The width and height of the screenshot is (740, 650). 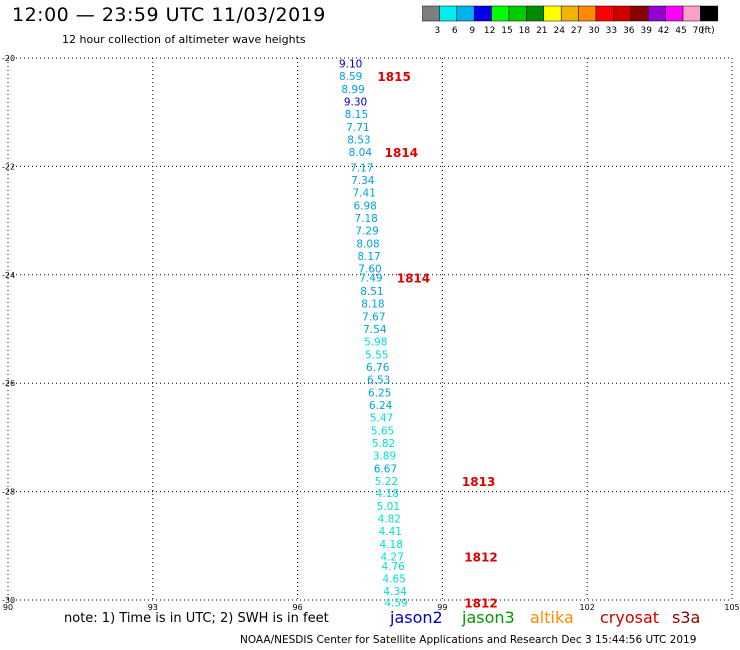 I want to click on satellite-jason3: jason3, so click(x=488, y=617).